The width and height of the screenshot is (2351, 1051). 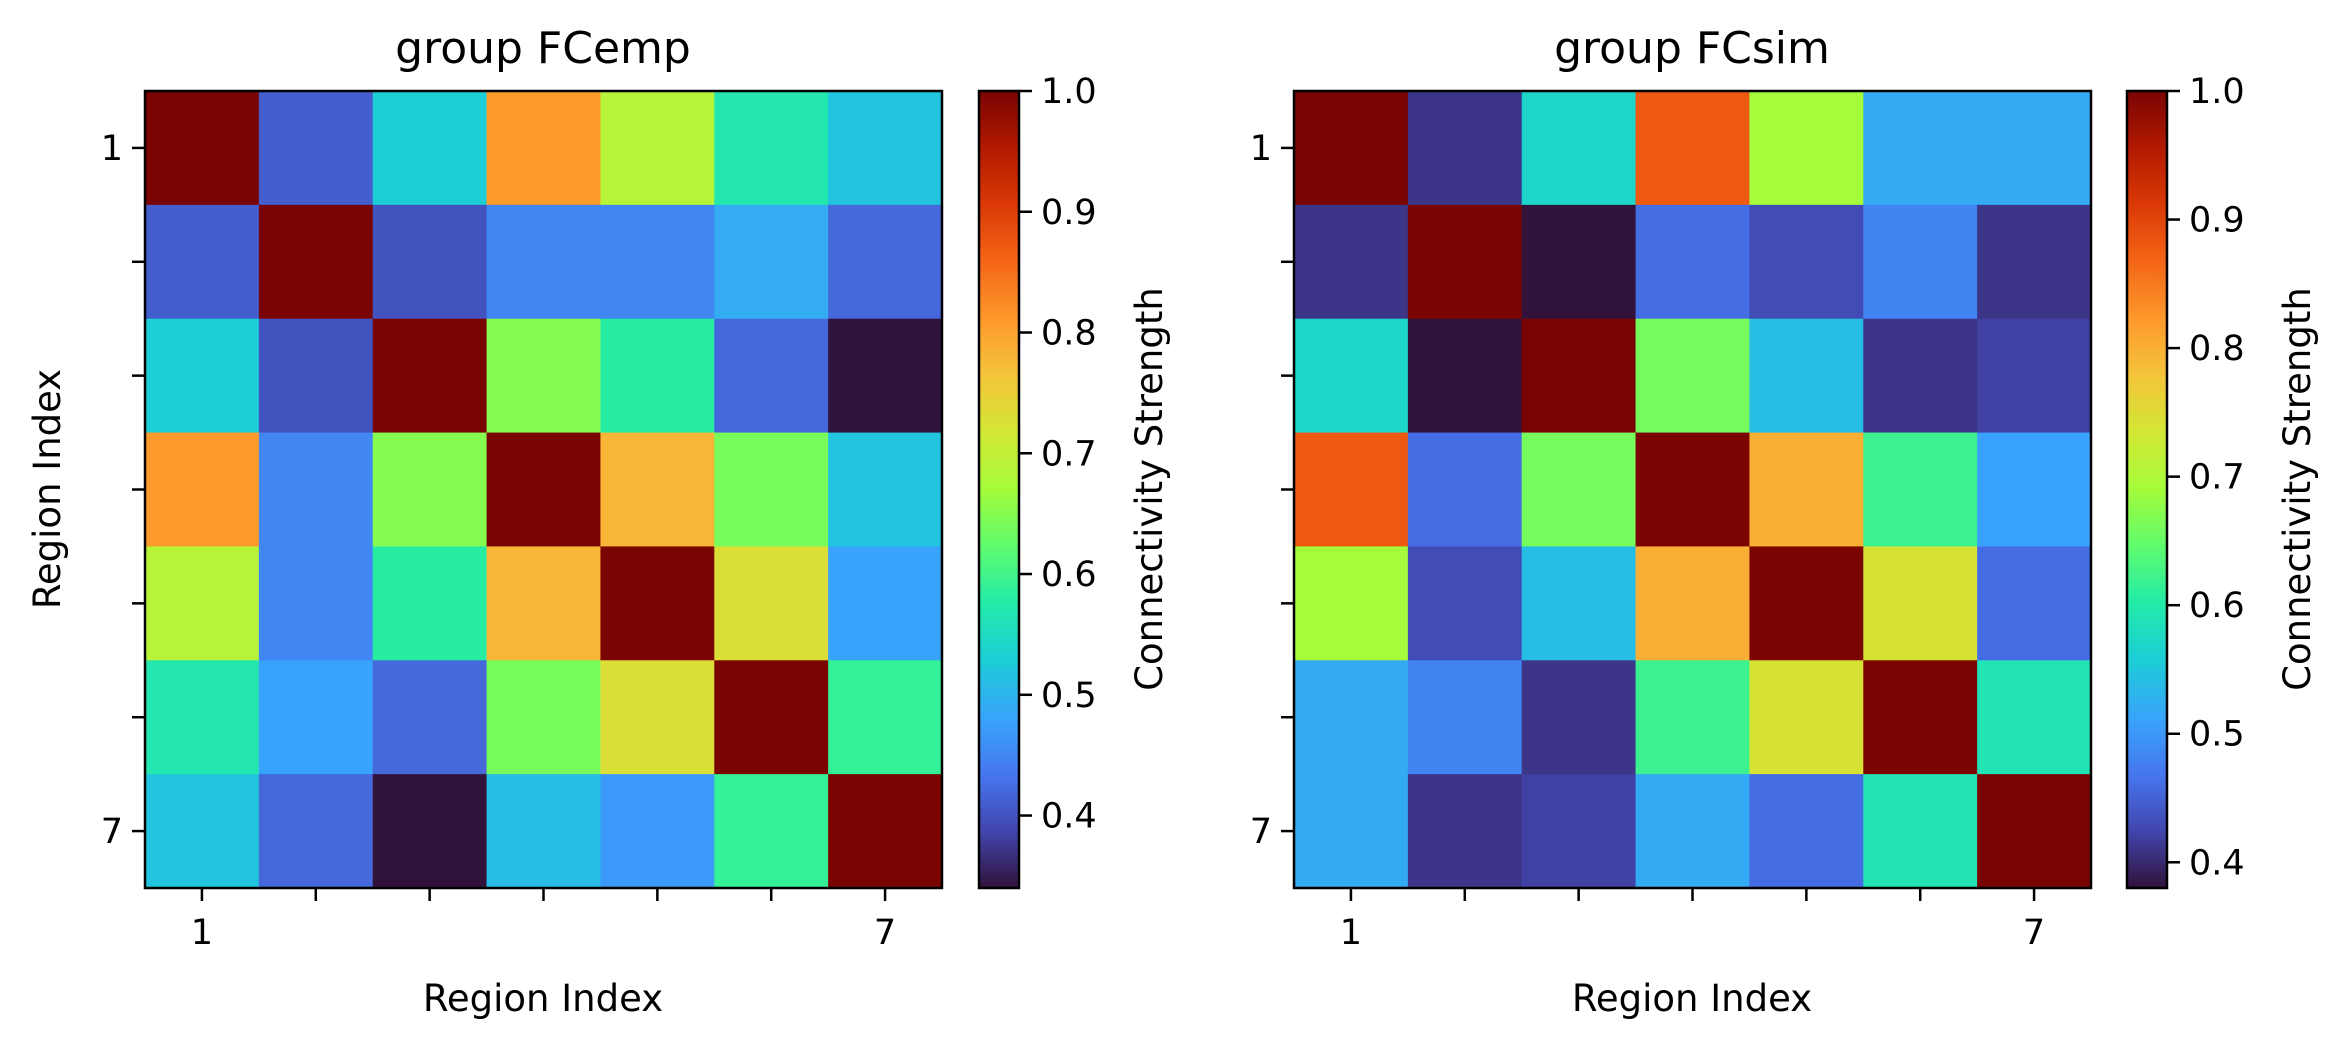 What do you see at coordinates (1692, 998) in the screenshot?
I see `x-axis-label: Region Index` at bounding box center [1692, 998].